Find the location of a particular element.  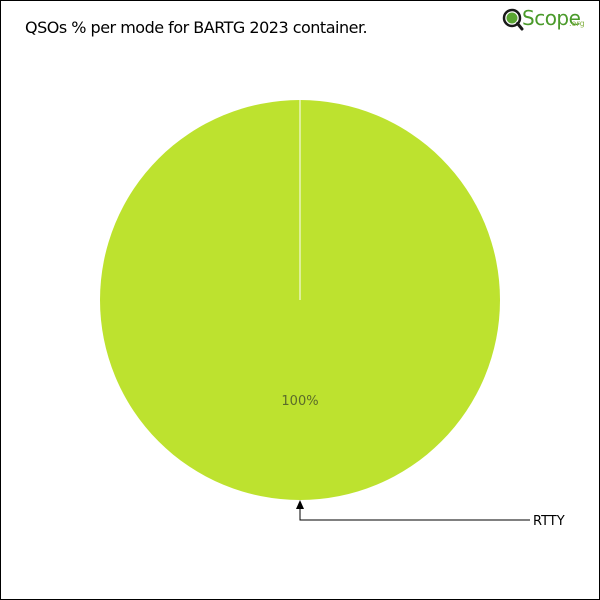

magnifier-globe-icon is located at coordinates (513, 19).